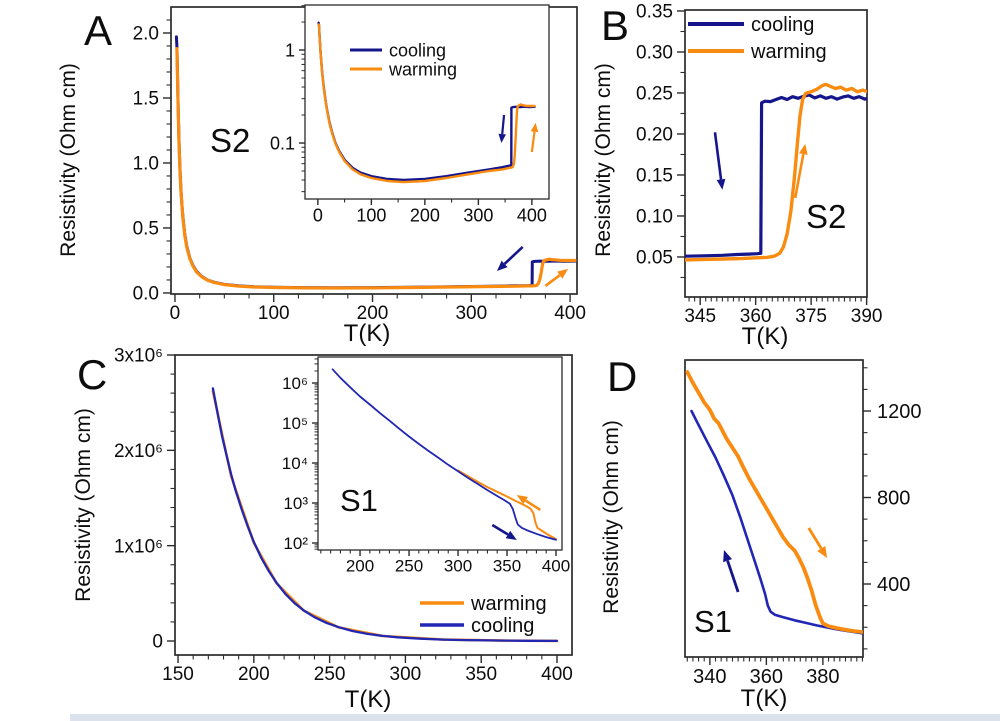 The image size is (1000, 721). What do you see at coordinates (654, 258) in the screenshot?
I see `y-tick-label: 0.05` at bounding box center [654, 258].